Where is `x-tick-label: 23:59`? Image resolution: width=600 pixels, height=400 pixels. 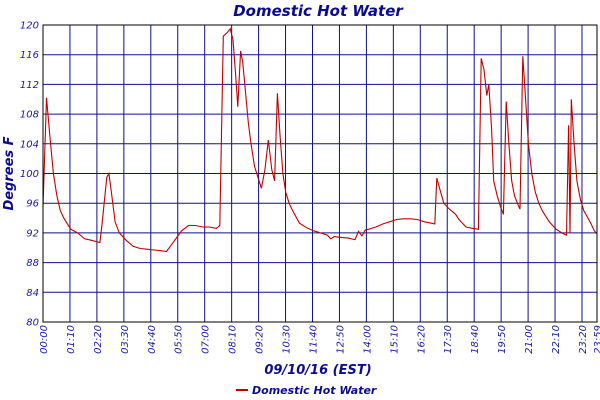
x-tick-label: 23:59 is located at coordinates (596, 339).